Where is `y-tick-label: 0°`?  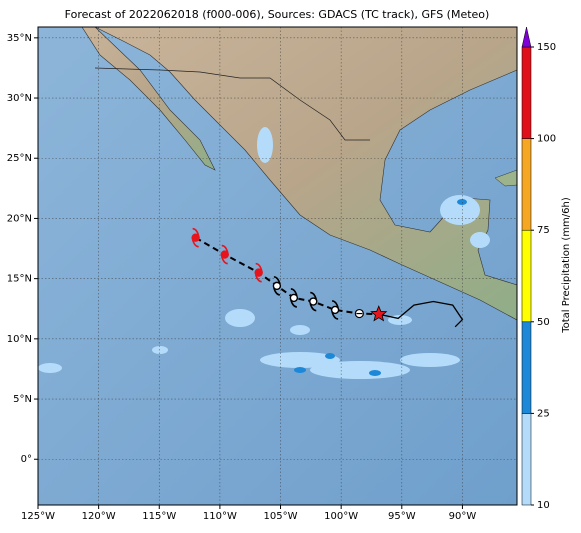 y-tick-label: 0° is located at coordinates (26, 459).